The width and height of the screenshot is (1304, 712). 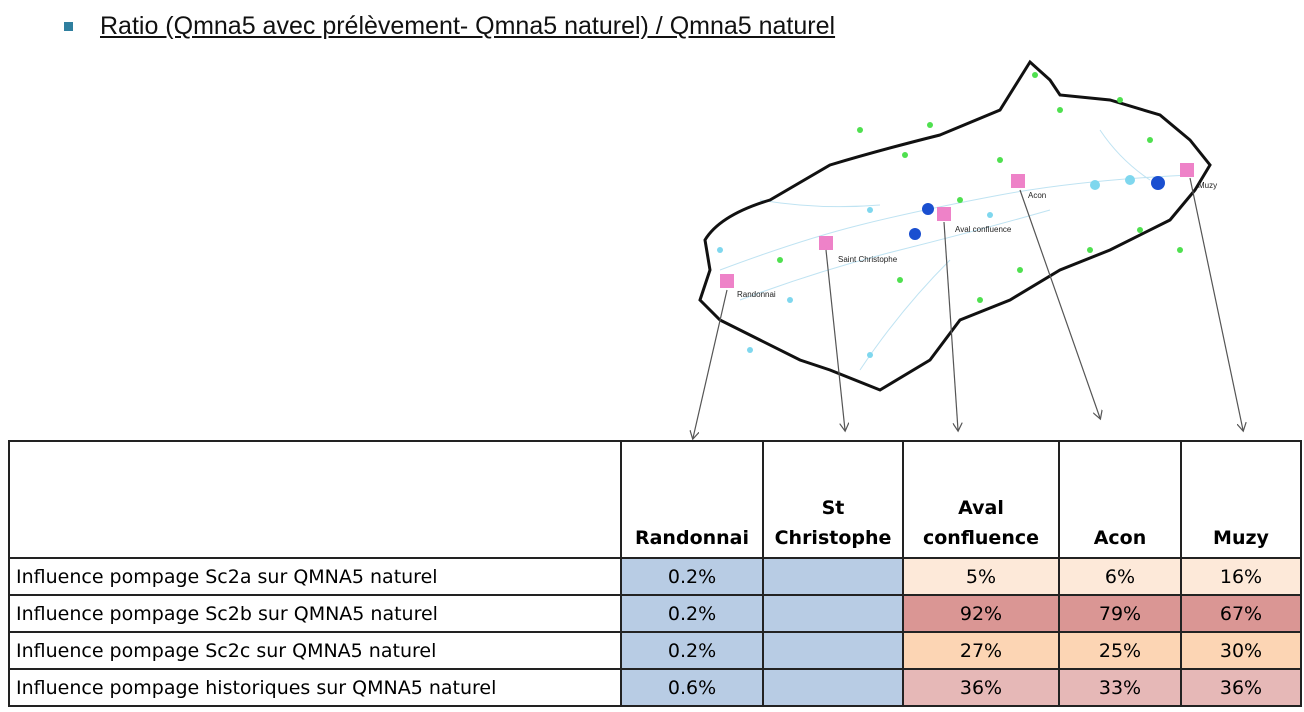 I want to click on column-header: Muzy, so click(x=1241, y=499).